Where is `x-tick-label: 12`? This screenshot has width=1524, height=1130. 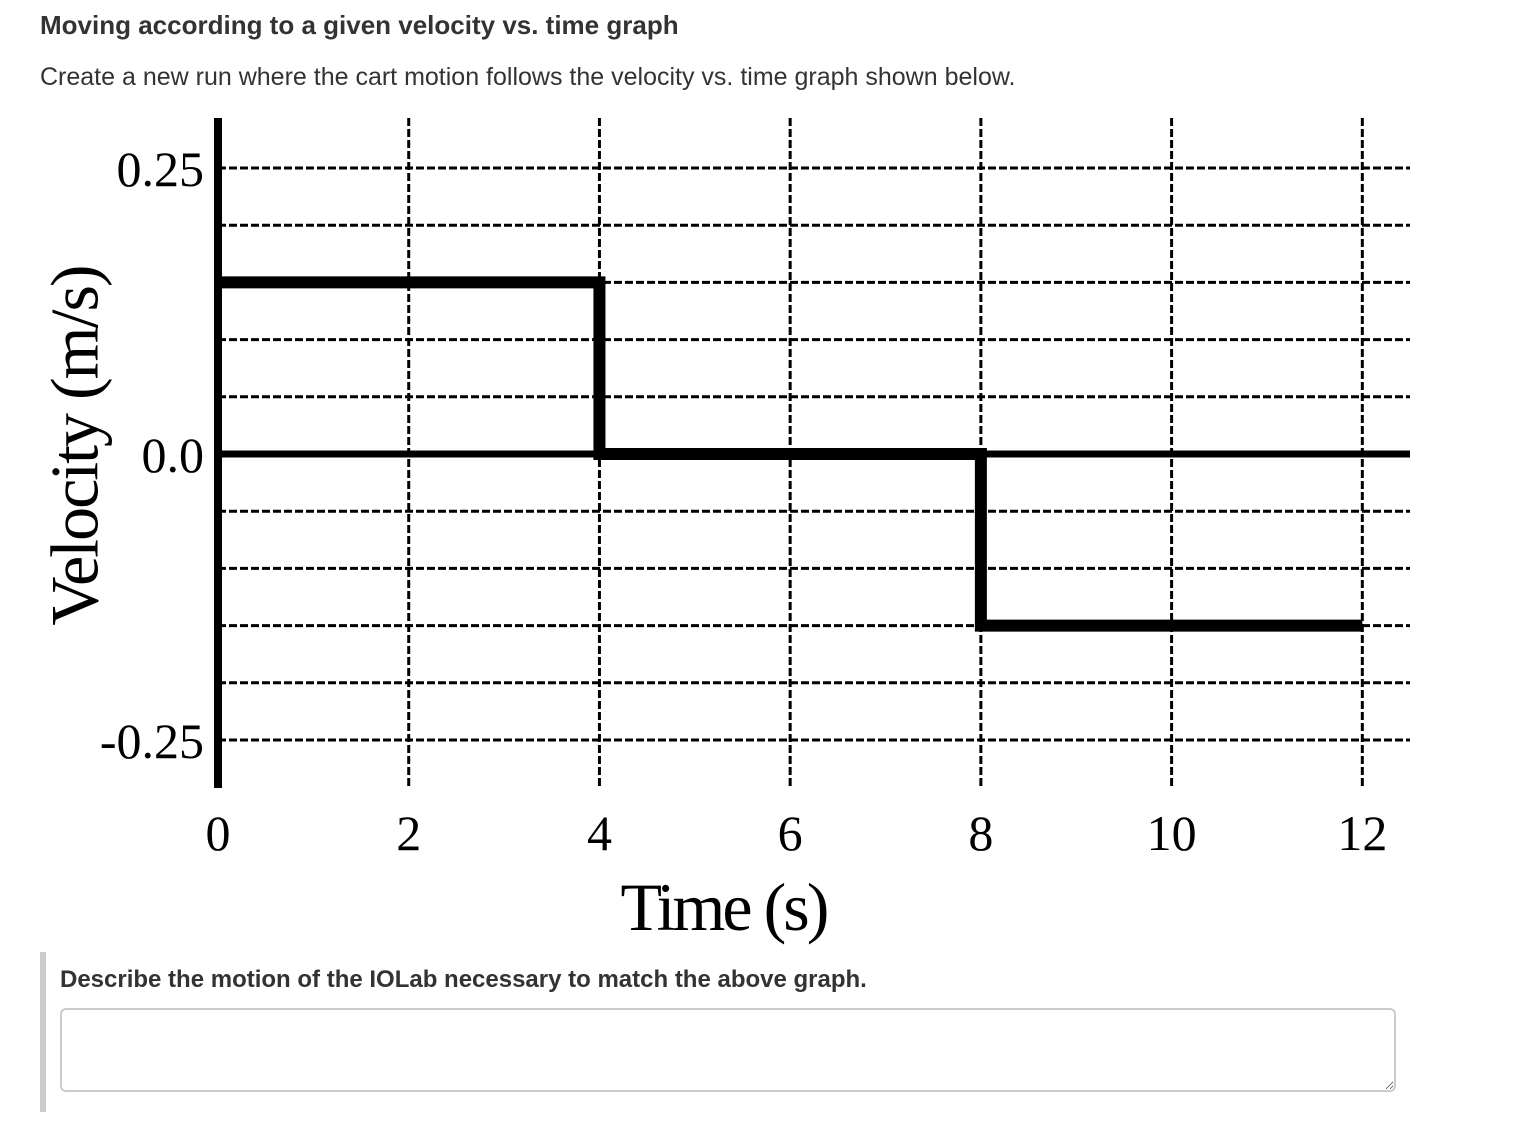 x-tick-label: 12 is located at coordinates (1362, 833).